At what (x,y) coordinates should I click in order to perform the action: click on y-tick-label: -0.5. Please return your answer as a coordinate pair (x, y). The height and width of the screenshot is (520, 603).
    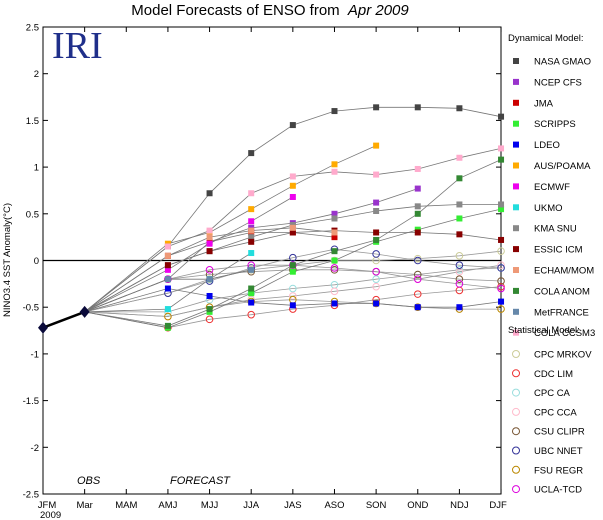
    Looking at the image, I should click on (31, 308).